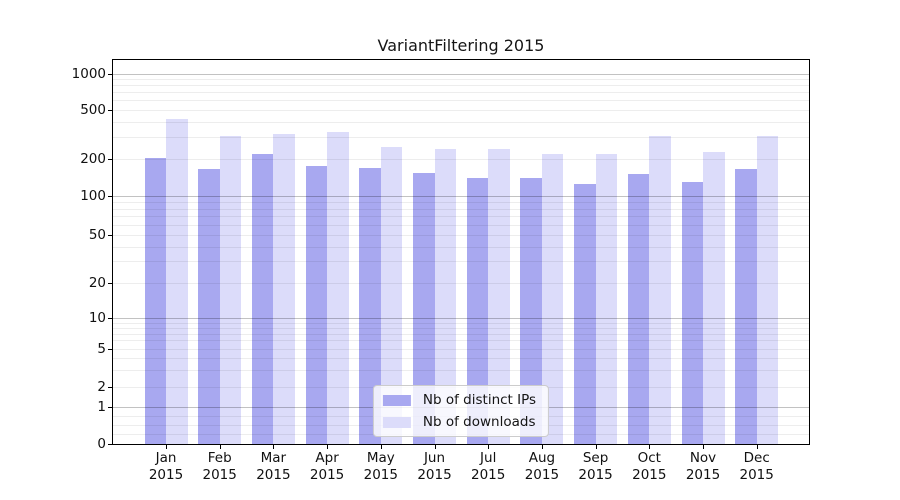 The height and width of the screenshot is (500, 900). I want to click on x-tick-mark-feb, so click(220, 446).